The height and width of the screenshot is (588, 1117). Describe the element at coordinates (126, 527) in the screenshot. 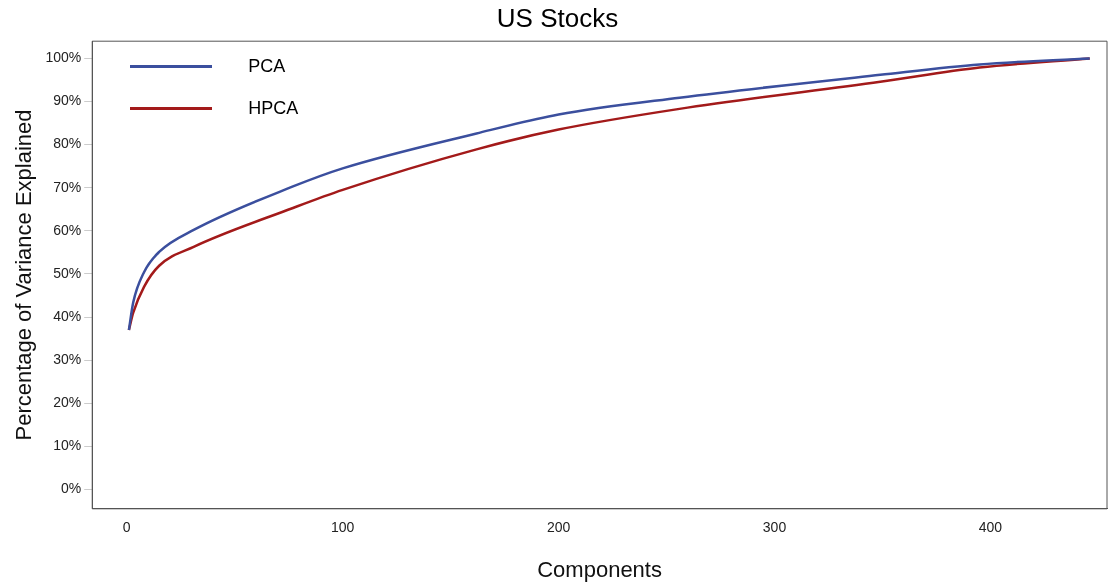

I see `x-tick-label: 0` at that location.